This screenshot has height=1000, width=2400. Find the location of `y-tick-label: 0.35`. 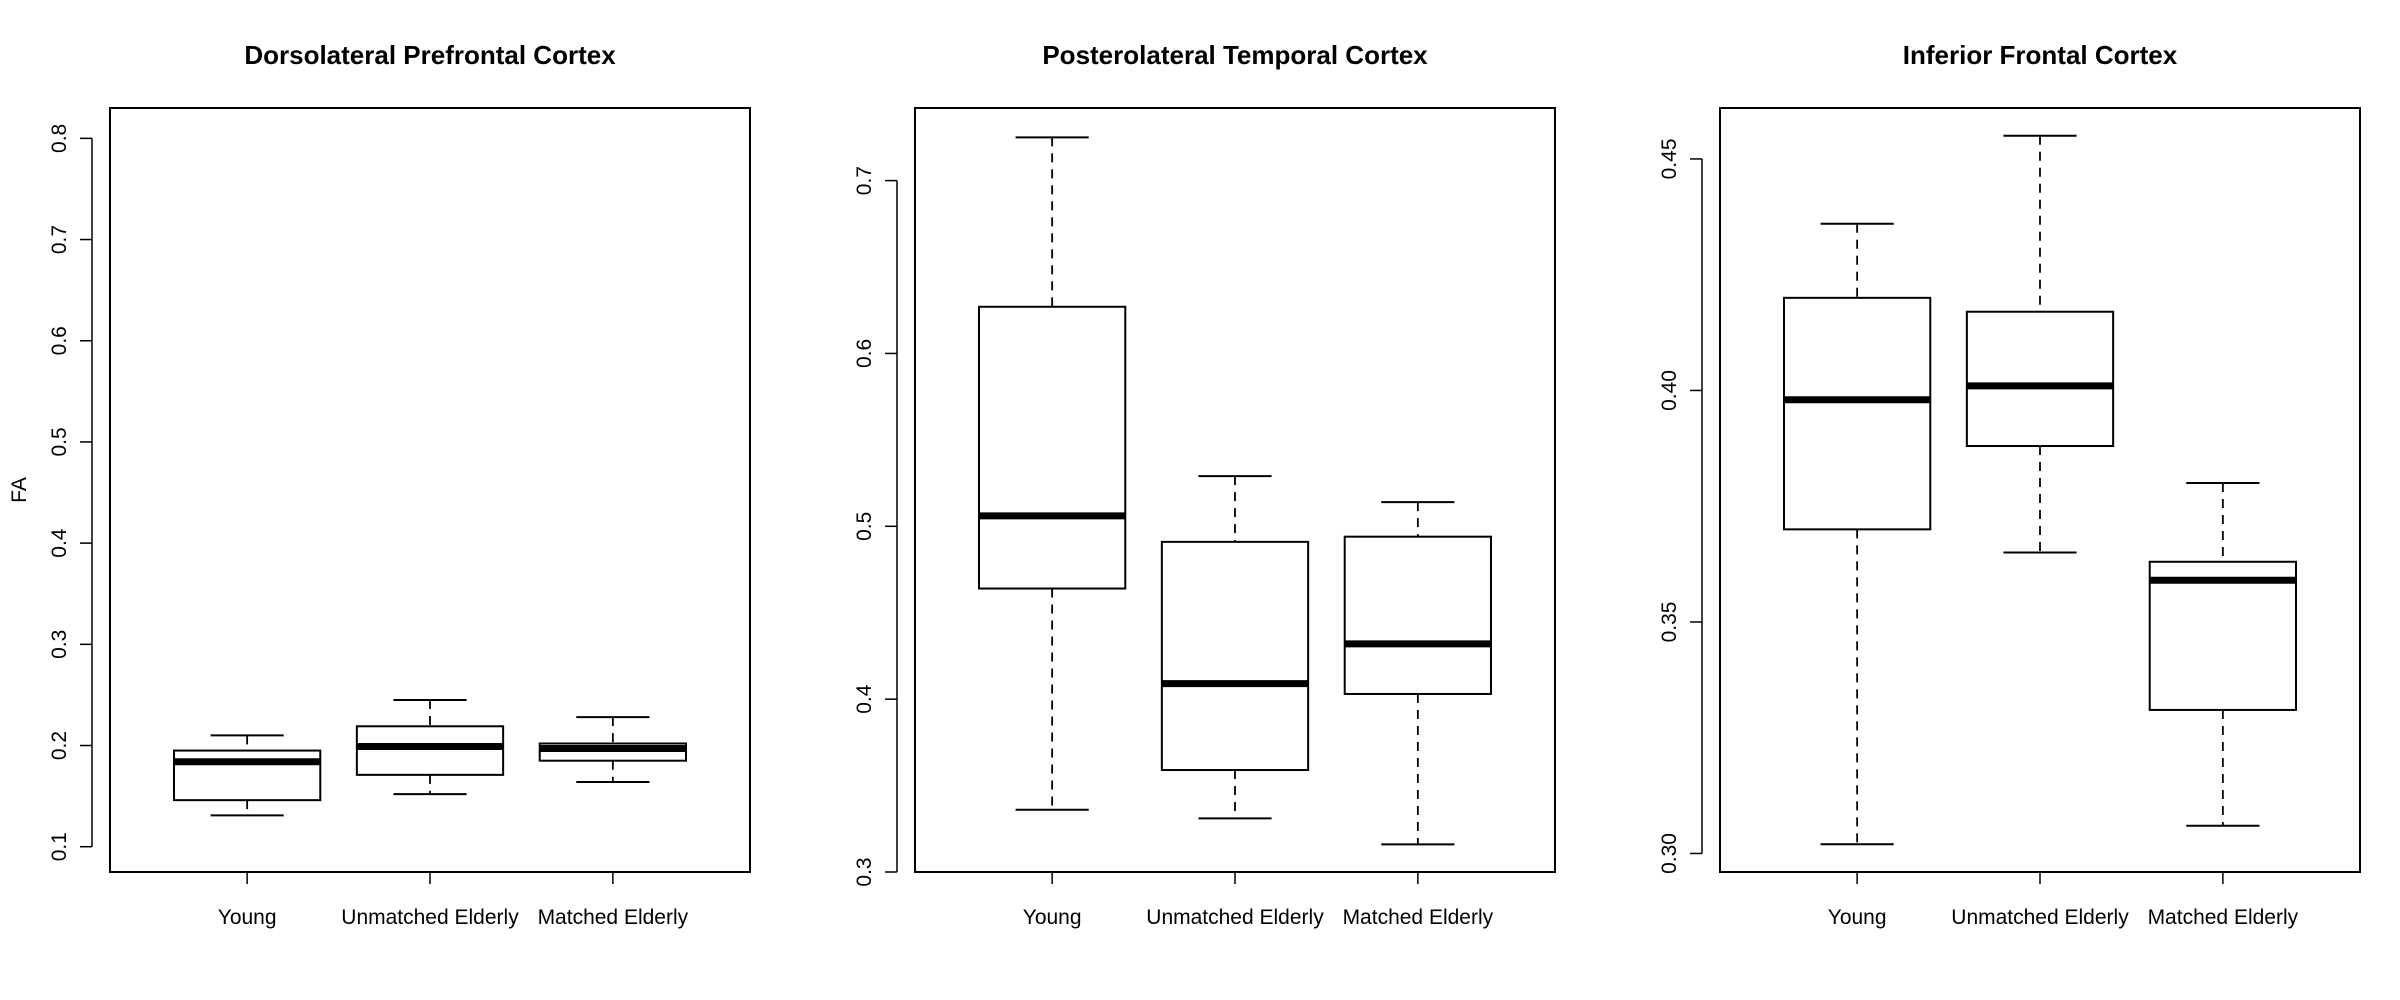

y-tick-label: 0.35 is located at coordinates (1669, 622).